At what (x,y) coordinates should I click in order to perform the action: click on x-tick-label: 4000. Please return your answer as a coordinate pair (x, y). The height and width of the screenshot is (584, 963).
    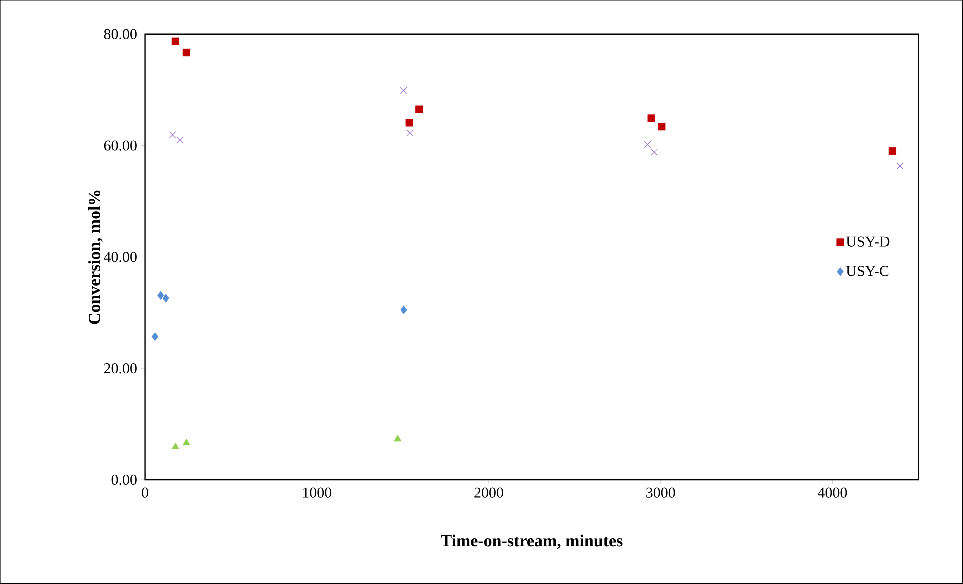
    Looking at the image, I should click on (833, 493).